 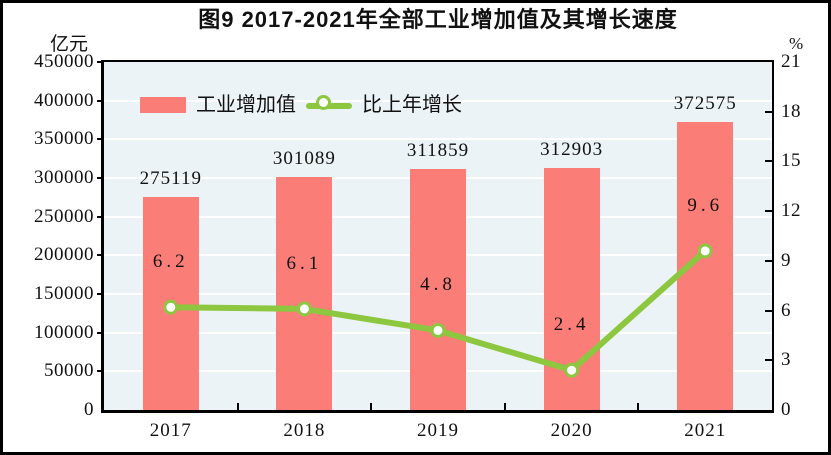 What do you see at coordinates (791, 111) in the screenshot?
I see `right-axis-tick-label: 18` at bounding box center [791, 111].